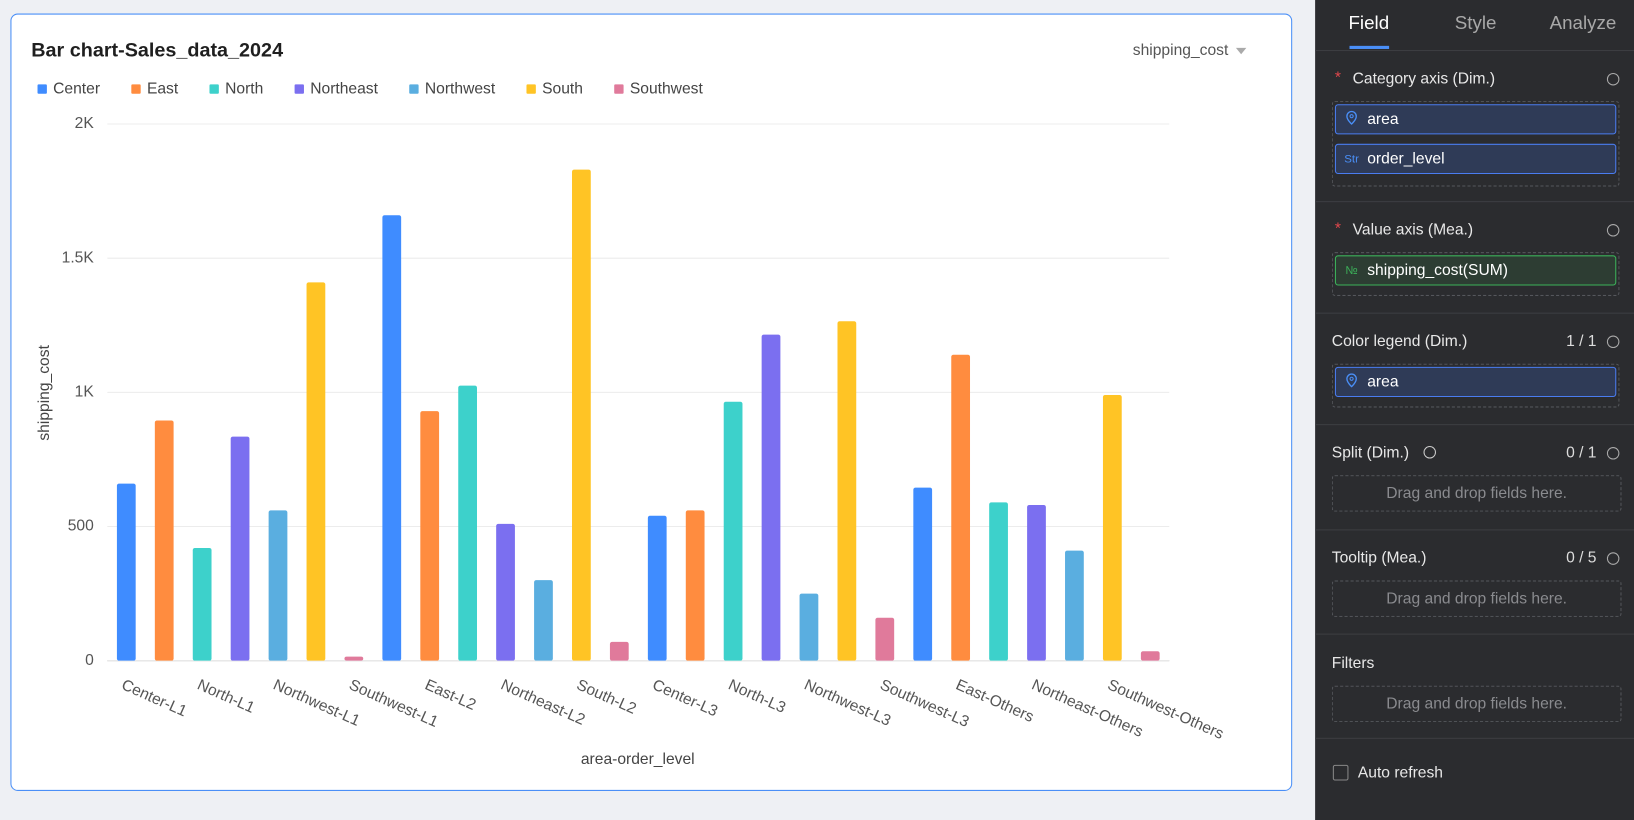 This screenshot has width=1634, height=820. What do you see at coordinates (1399, 341) in the screenshot?
I see `section-title: Color legend (Dim.)` at bounding box center [1399, 341].